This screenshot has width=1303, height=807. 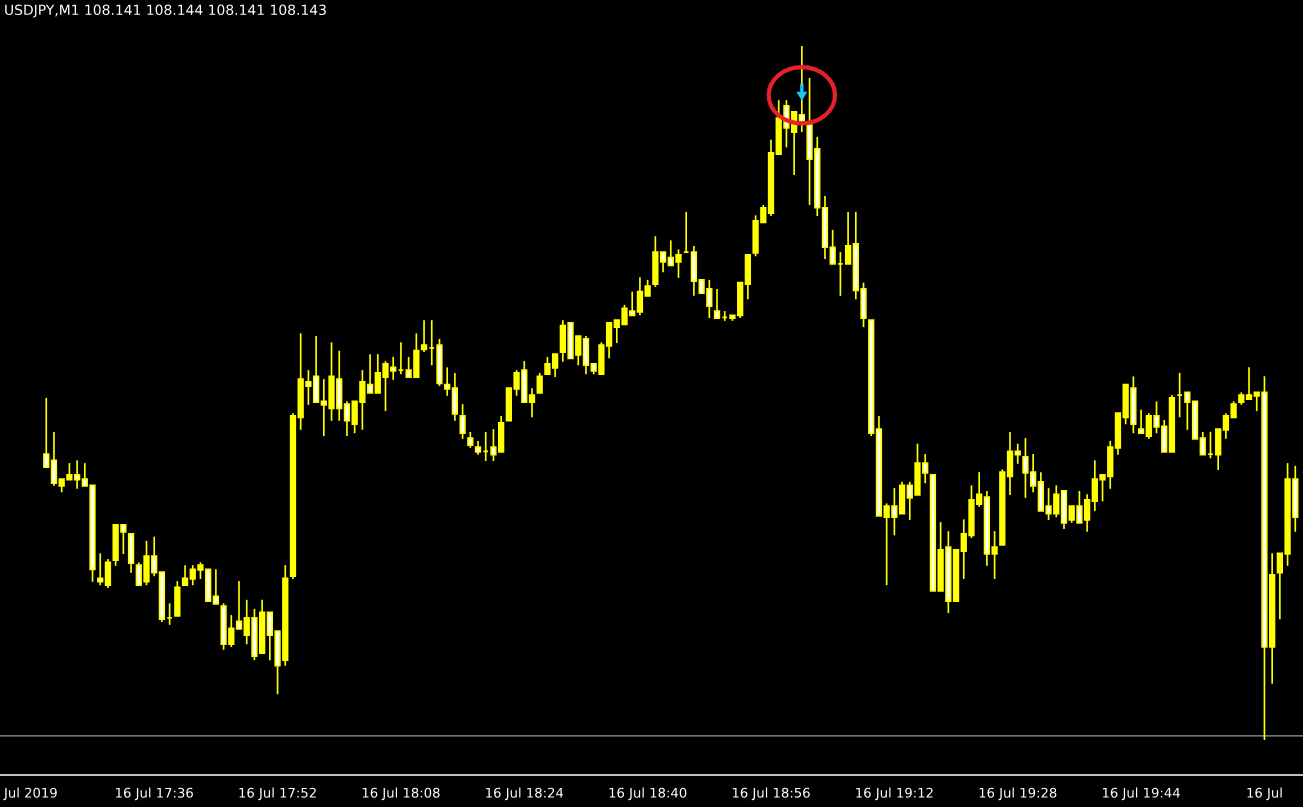 What do you see at coordinates (894, 794) in the screenshot?
I see `x-tick-label: 16 Jul 19:12` at bounding box center [894, 794].